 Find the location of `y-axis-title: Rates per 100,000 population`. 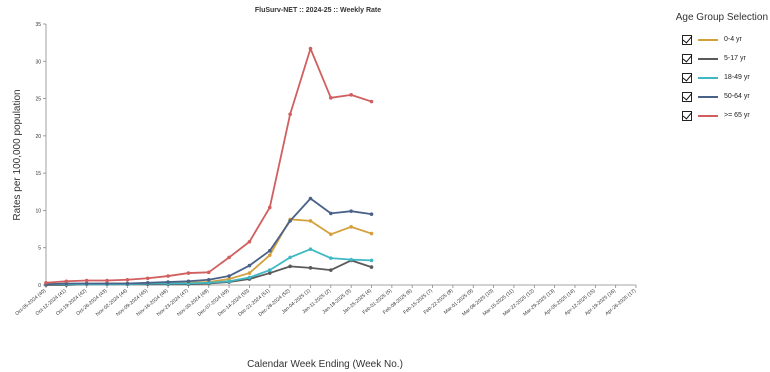

y-axis-title: Rates per 100,000 population is located at coordinates (17, 154).